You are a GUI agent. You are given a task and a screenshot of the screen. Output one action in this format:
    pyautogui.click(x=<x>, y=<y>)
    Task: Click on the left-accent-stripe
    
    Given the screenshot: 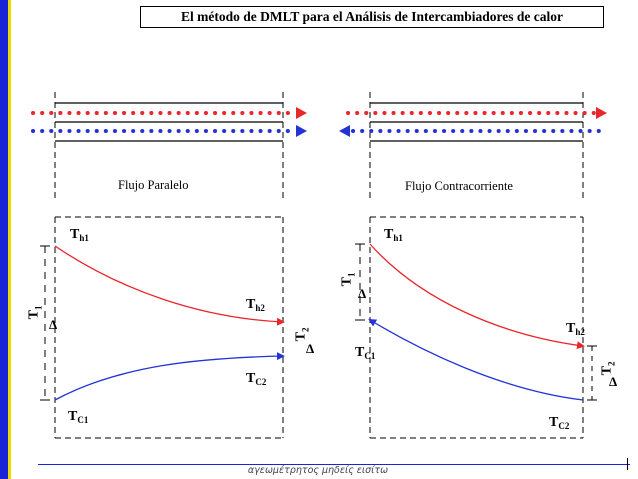 What is the action you would take?
    pyautogui.click(x=9, y=239)
    